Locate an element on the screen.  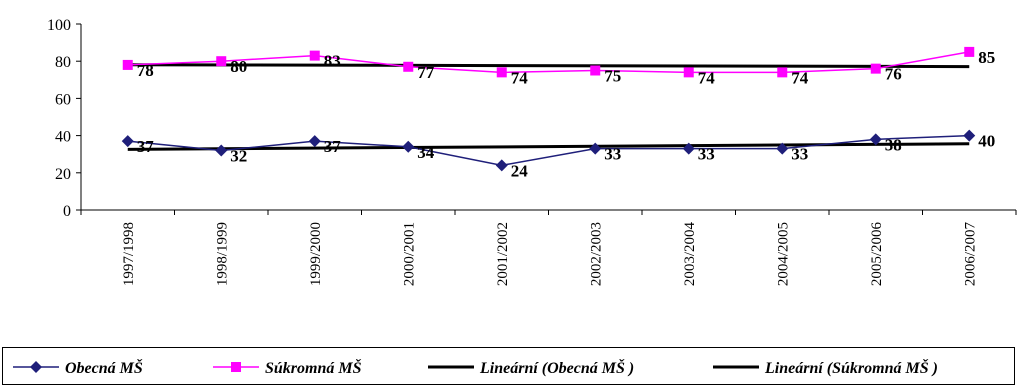
y-tick-label: 60 is located at coordinates (63, 99).